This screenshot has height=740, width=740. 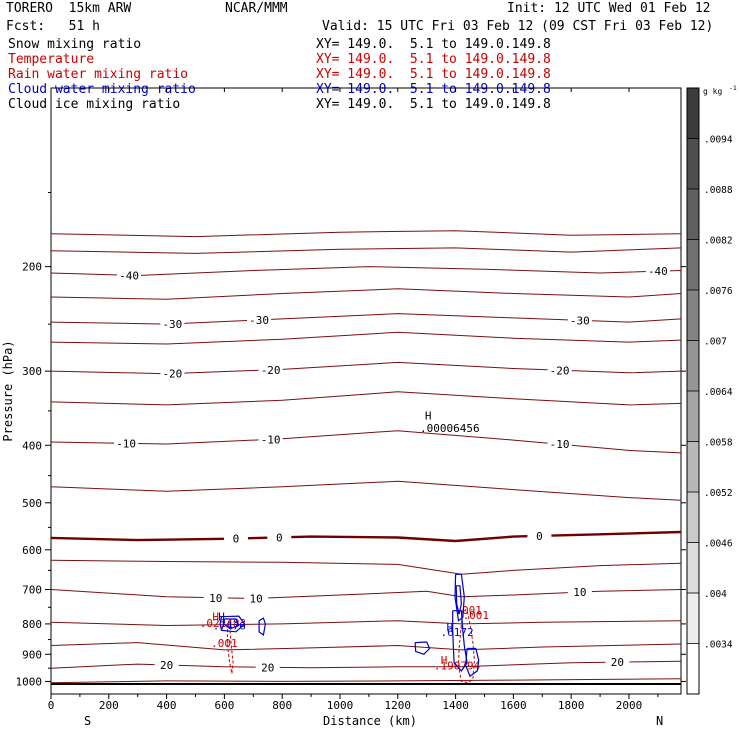 What do you see at coordinates (229, 626) in the screenshot?
I see `cloud-water-label: .7476` at bounding box center [229, 626].